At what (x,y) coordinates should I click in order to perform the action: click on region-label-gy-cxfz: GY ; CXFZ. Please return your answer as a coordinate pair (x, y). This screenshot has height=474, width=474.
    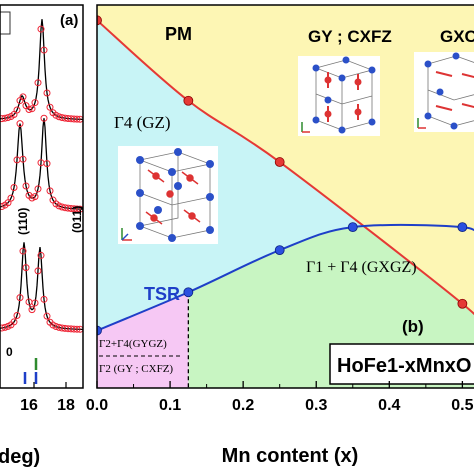
    Looking at the image, I should click on (350, 36).